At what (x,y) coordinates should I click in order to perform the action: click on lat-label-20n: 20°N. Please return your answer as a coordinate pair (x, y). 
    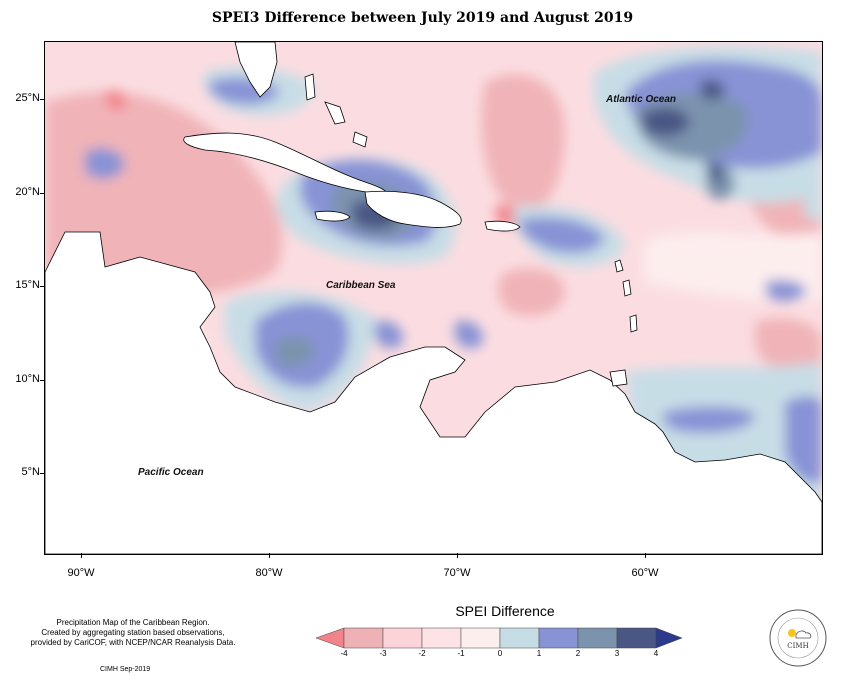
    Looking at the image, I should click on (27, 192).